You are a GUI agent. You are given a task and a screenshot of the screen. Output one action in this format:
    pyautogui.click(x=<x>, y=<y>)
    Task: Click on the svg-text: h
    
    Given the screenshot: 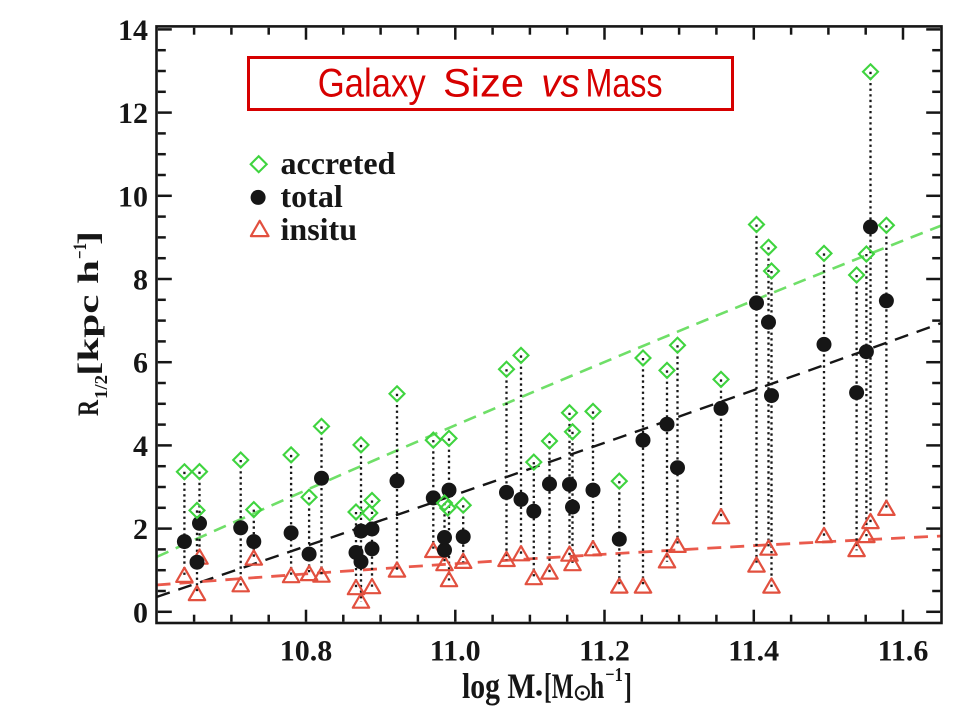 What is the action you would take?
    pyautogui.click(x=597, y=686)
    